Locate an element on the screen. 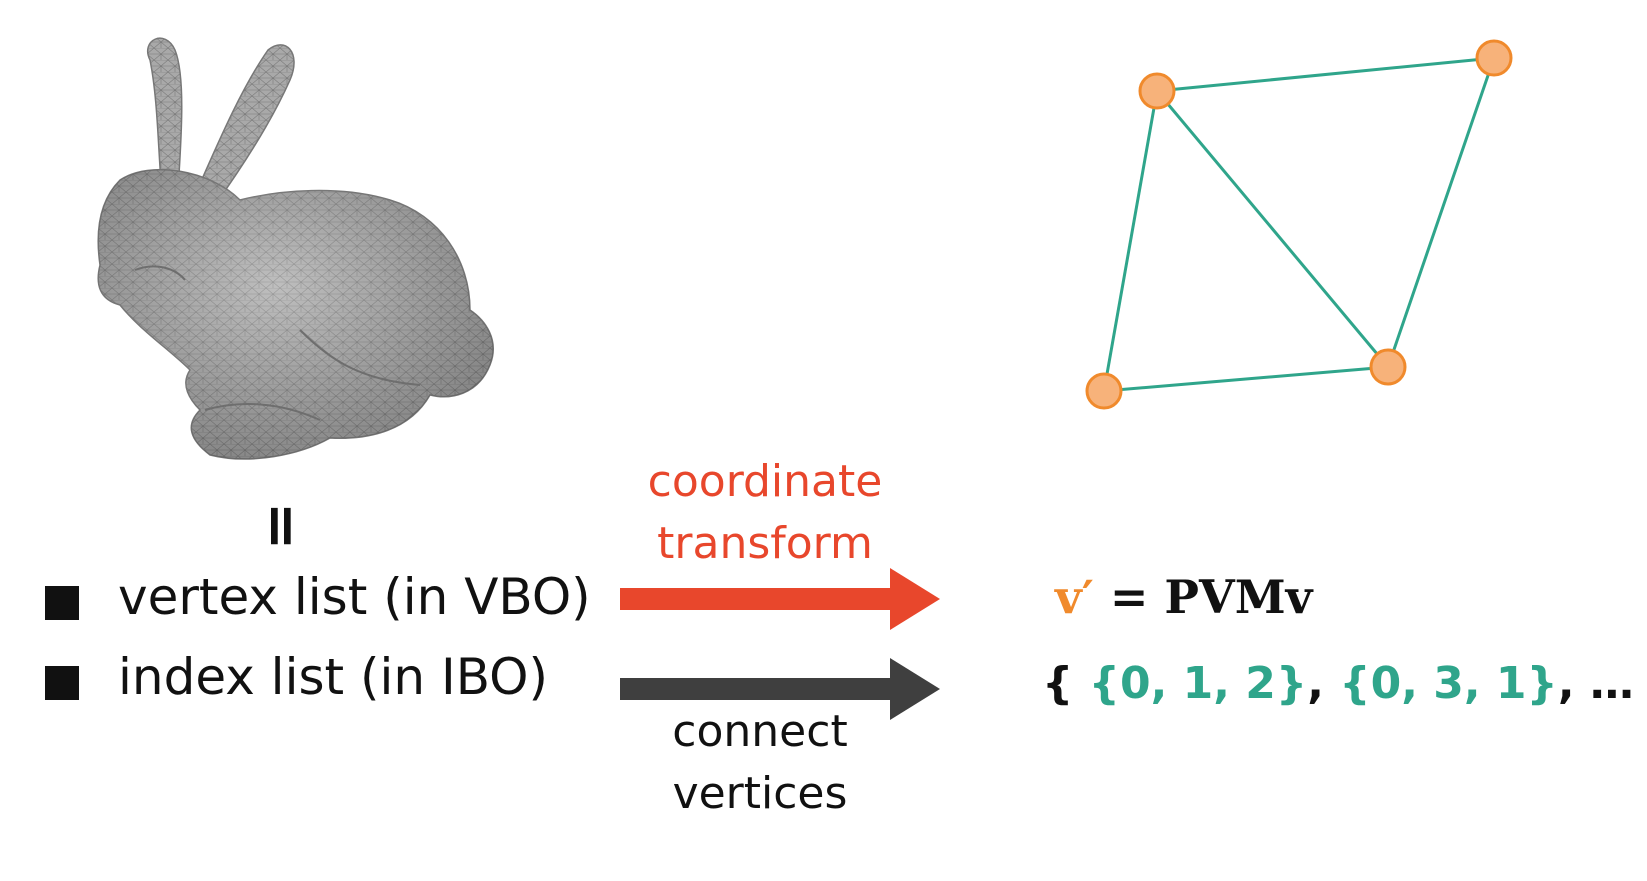 The image size is (1647, 881). connect-label: connect is located at coordinates (760, 731).